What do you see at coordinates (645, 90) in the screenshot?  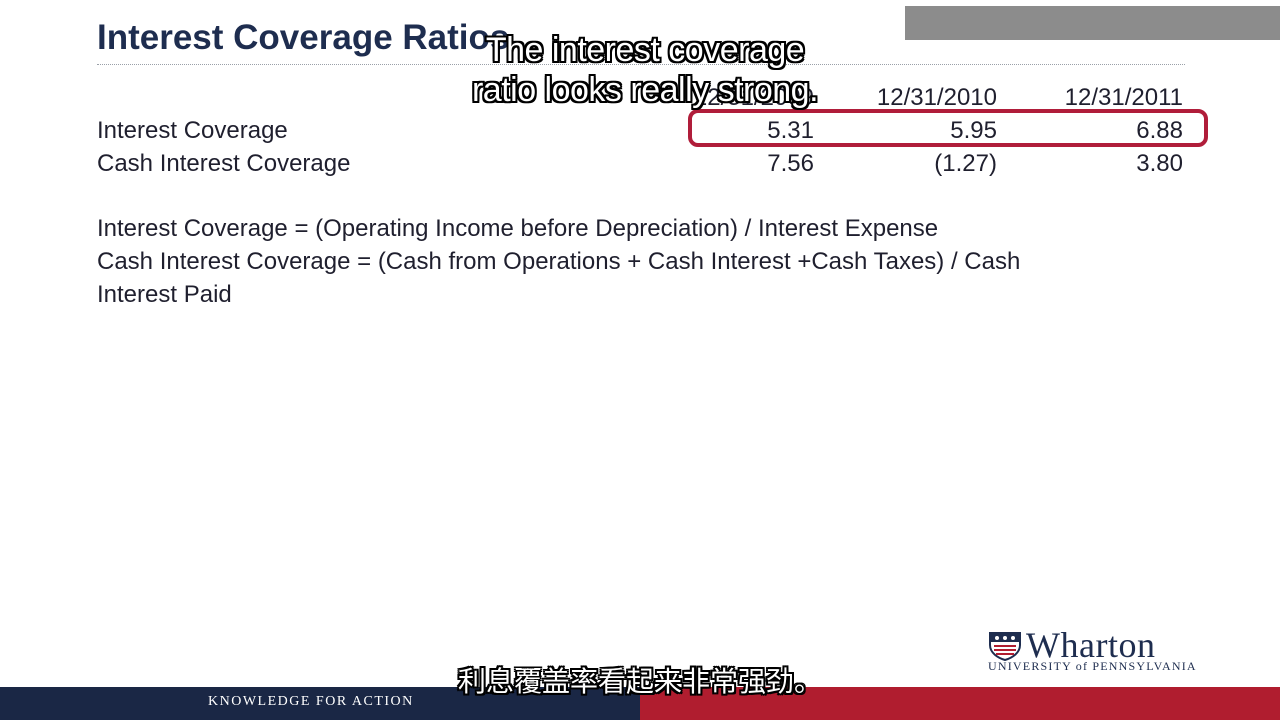 I see `english-subtitle-line-2: ratio looks really strong.` at bounding box center [645, 90].